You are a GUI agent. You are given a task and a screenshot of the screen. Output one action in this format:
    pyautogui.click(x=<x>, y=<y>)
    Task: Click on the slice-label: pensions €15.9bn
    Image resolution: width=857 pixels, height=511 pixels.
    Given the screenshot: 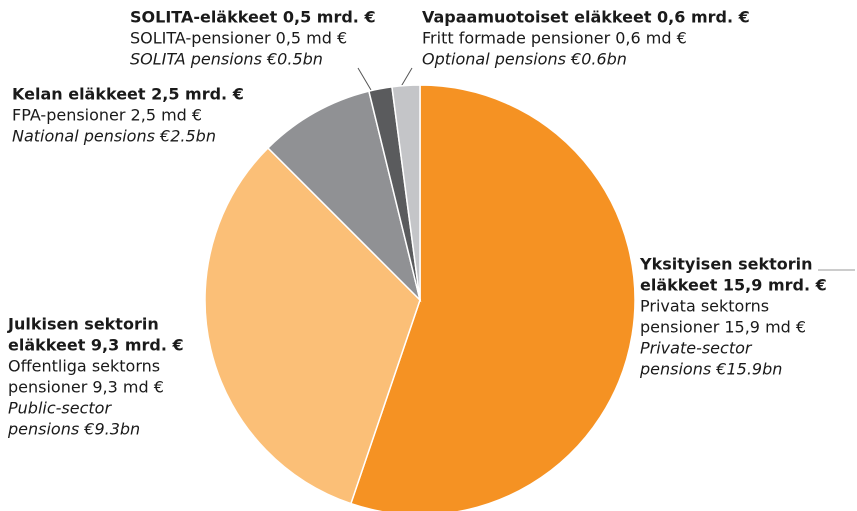 What is the action you would take?
    pyautogui.click(x=710, y=369)
    